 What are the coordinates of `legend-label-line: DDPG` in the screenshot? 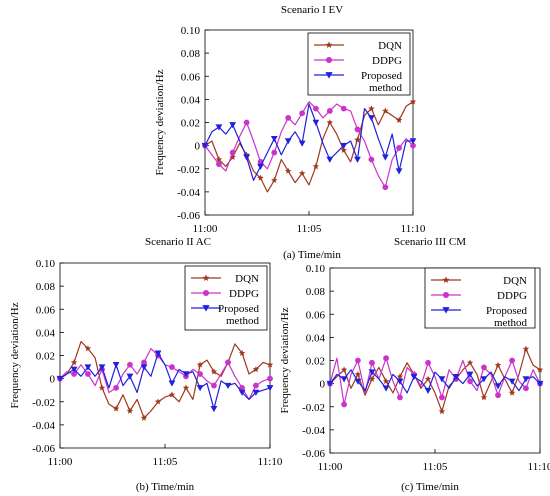 It's located at (512, 296).